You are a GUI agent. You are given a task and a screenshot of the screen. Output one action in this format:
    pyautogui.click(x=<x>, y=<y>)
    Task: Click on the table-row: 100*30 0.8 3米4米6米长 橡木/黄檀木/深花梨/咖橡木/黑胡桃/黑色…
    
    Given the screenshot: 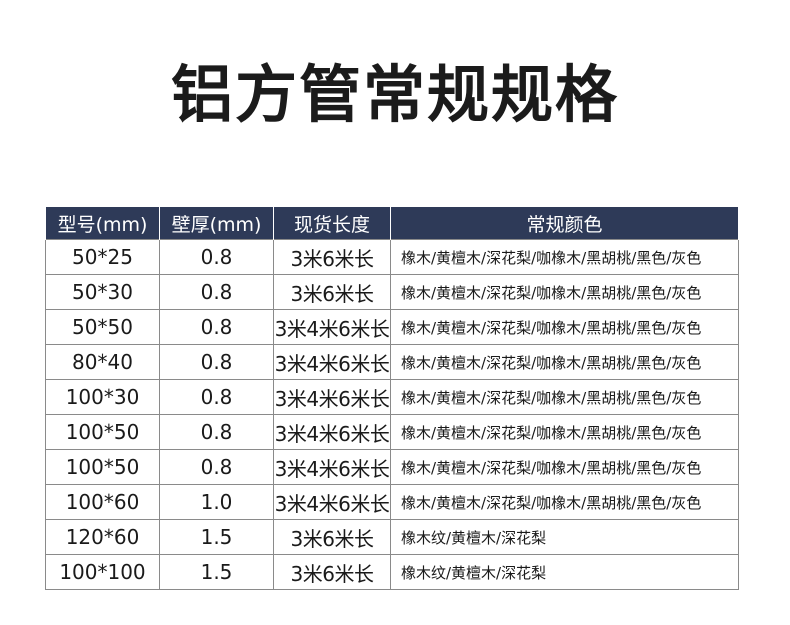 What is the action you would take?
    pyautogui.click(x=392, y=397)
    